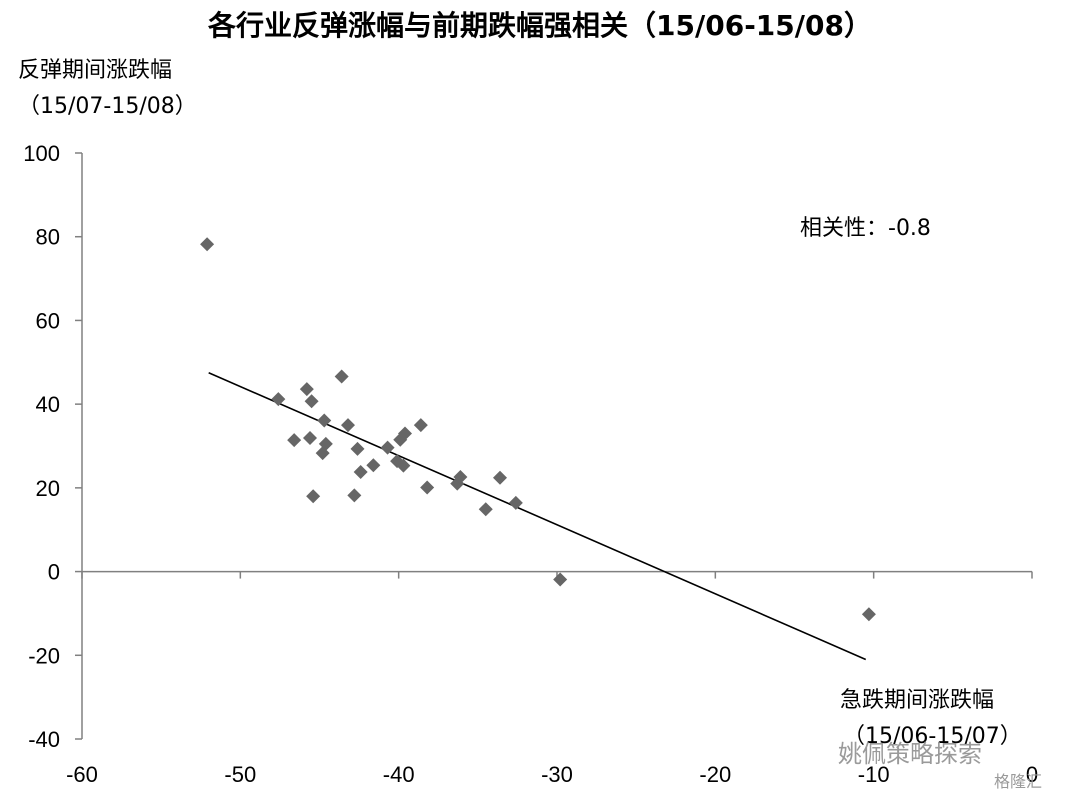 The image size is (1080, 797). What do you see at coordinates (715, 774) in the screenshot?
I see `x-tick-label: -20` at bounding box center [715, 774].